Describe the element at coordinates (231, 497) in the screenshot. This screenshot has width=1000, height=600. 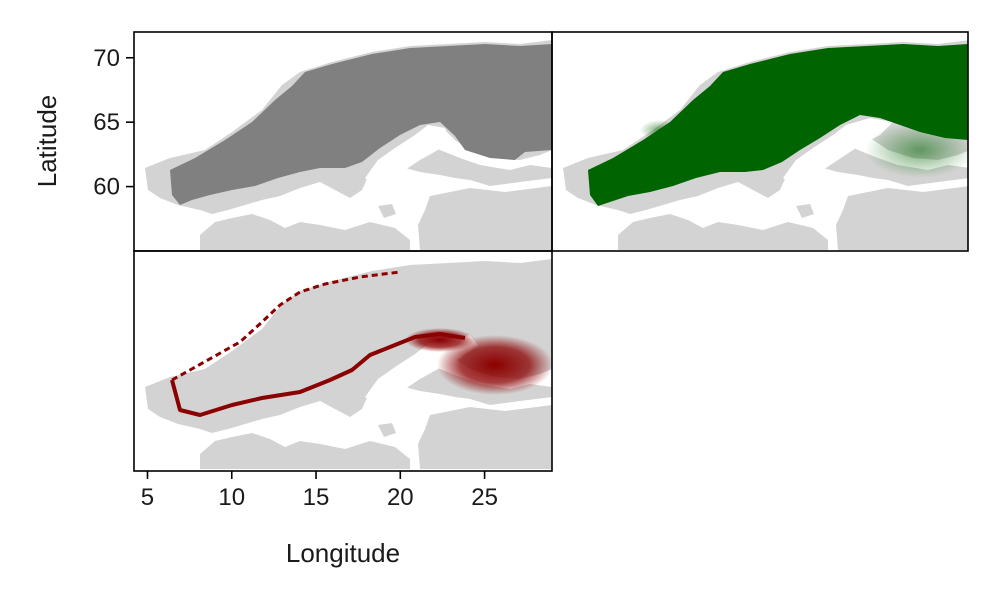
I see `x-tick-label-10: 10` at that location.